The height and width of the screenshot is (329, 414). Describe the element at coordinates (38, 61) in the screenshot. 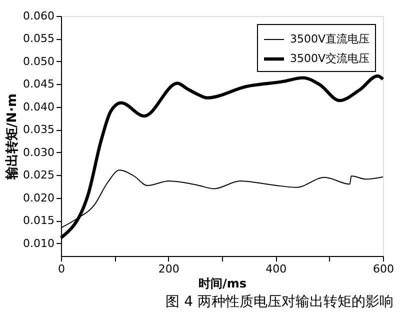

I see `y-tick-label: 0.050` at that location.